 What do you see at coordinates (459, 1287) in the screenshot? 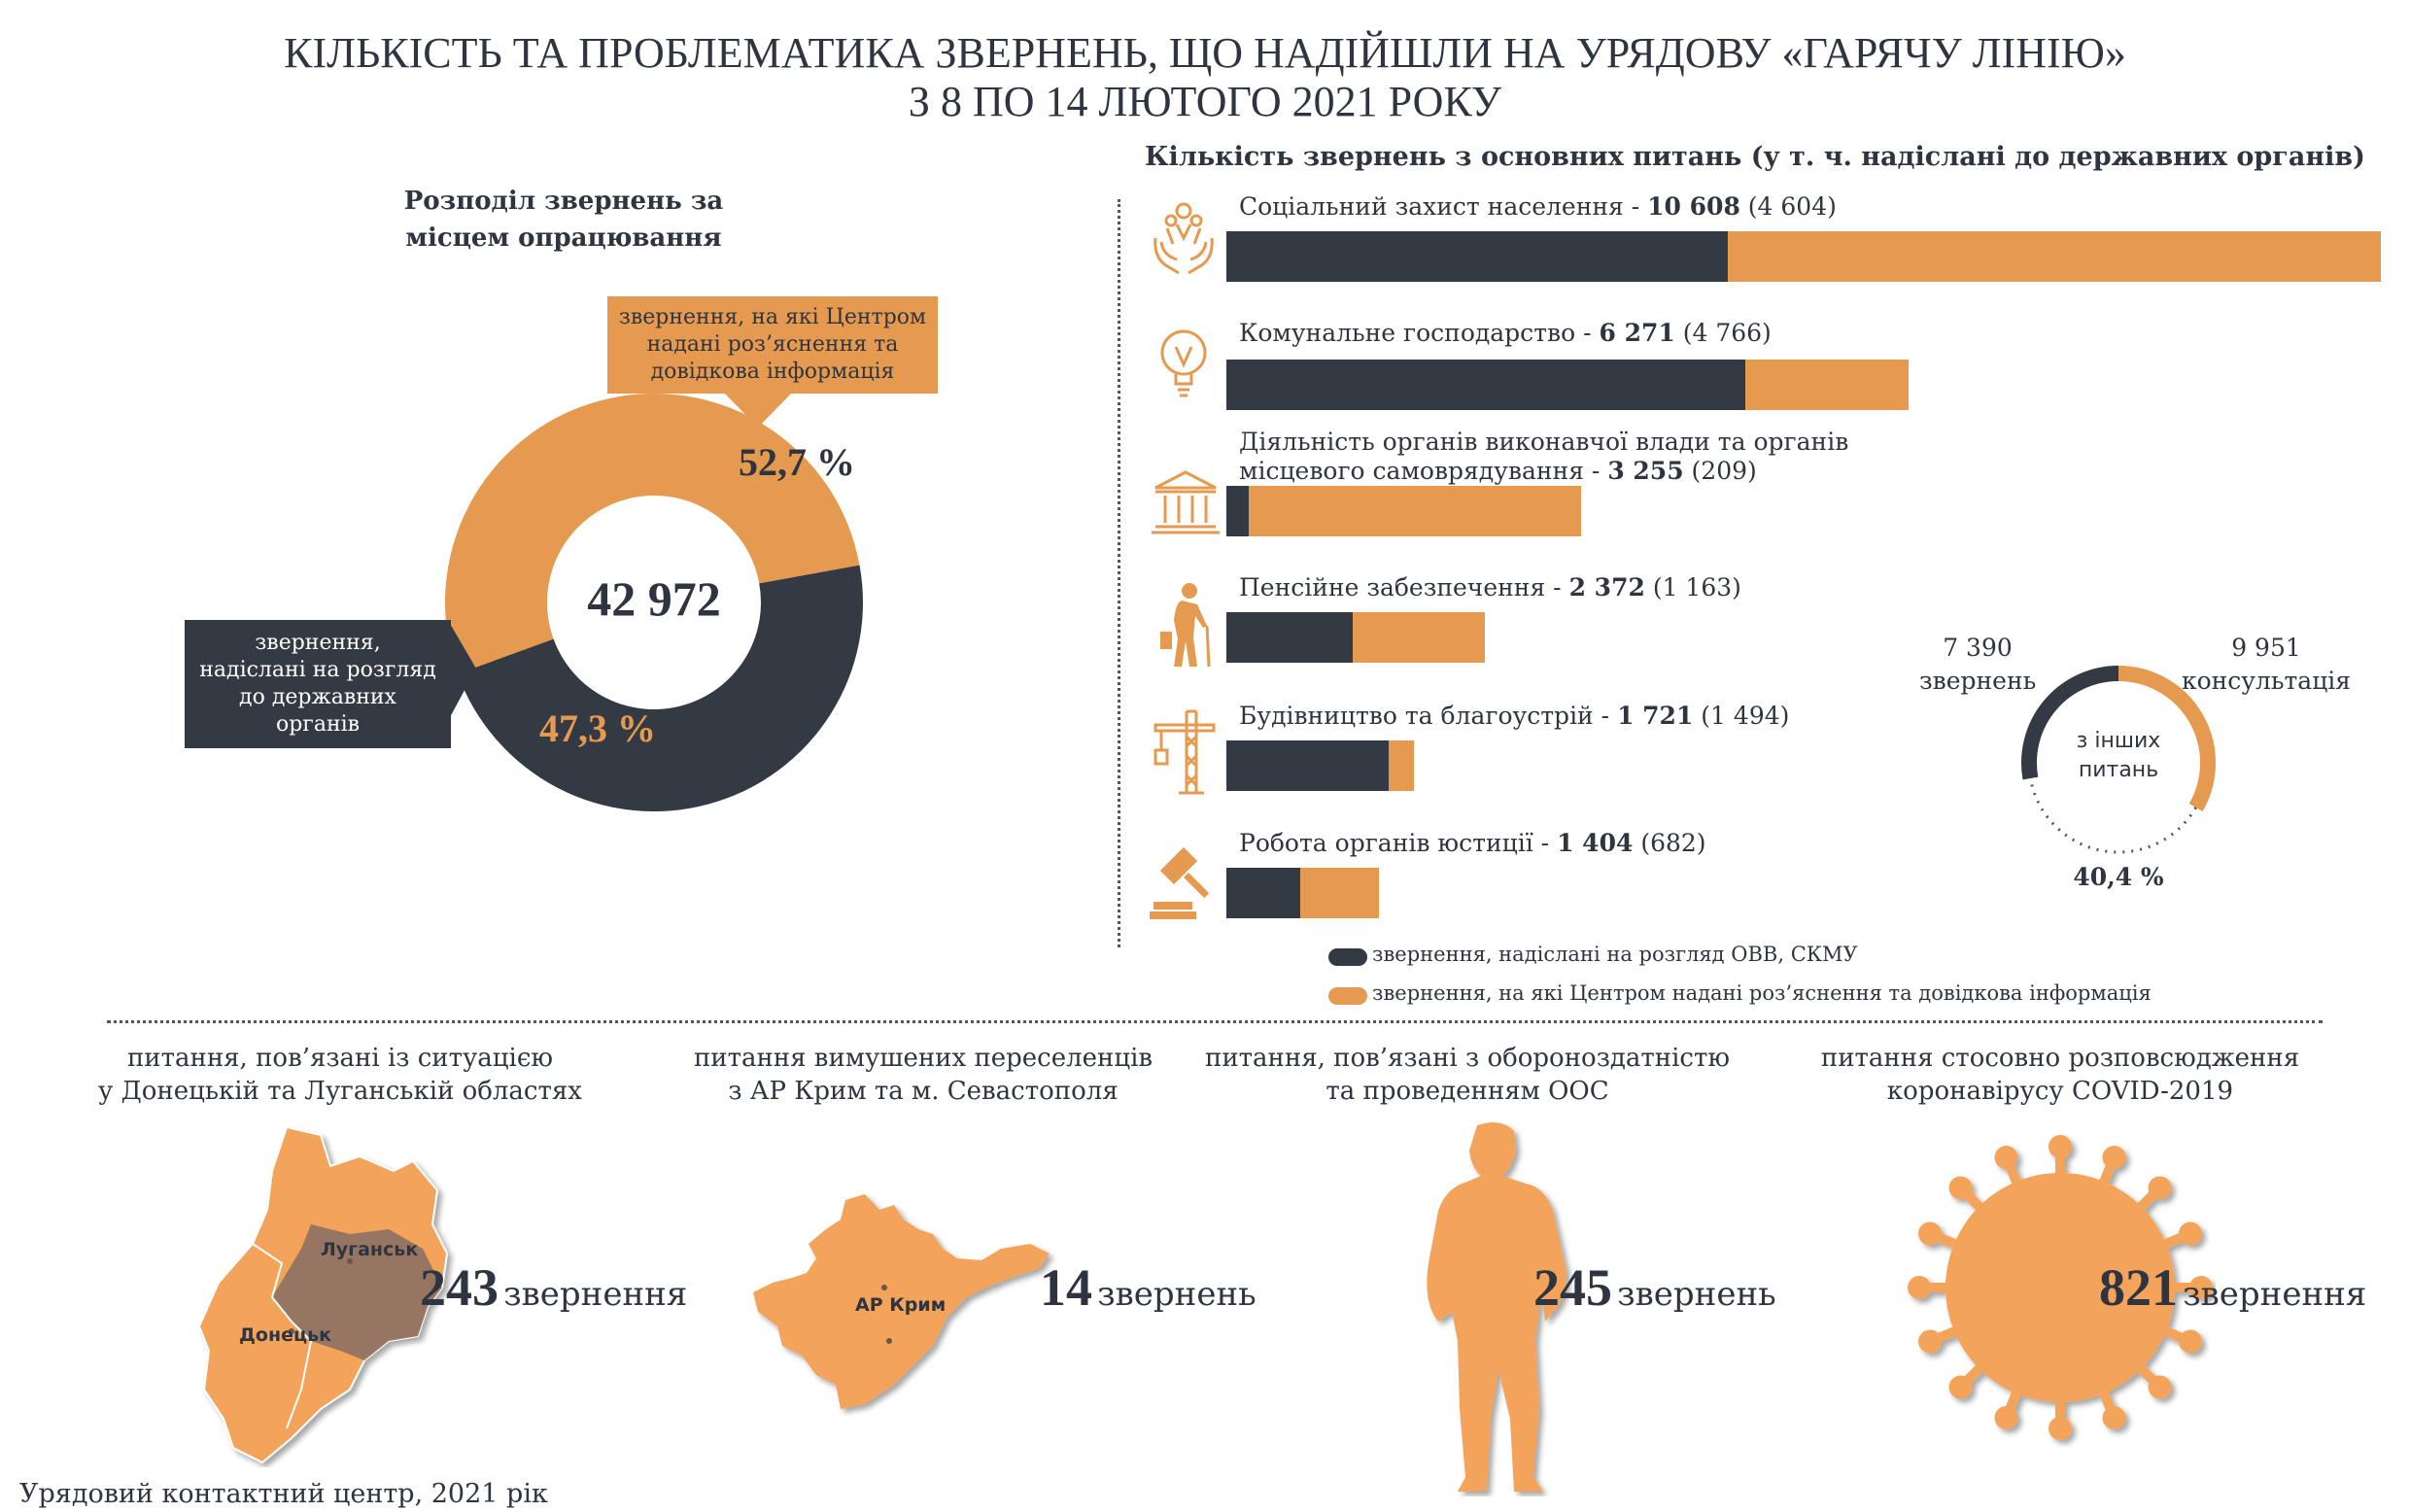
I see `donbas-number: 243` at bounding box center [459, 1287].